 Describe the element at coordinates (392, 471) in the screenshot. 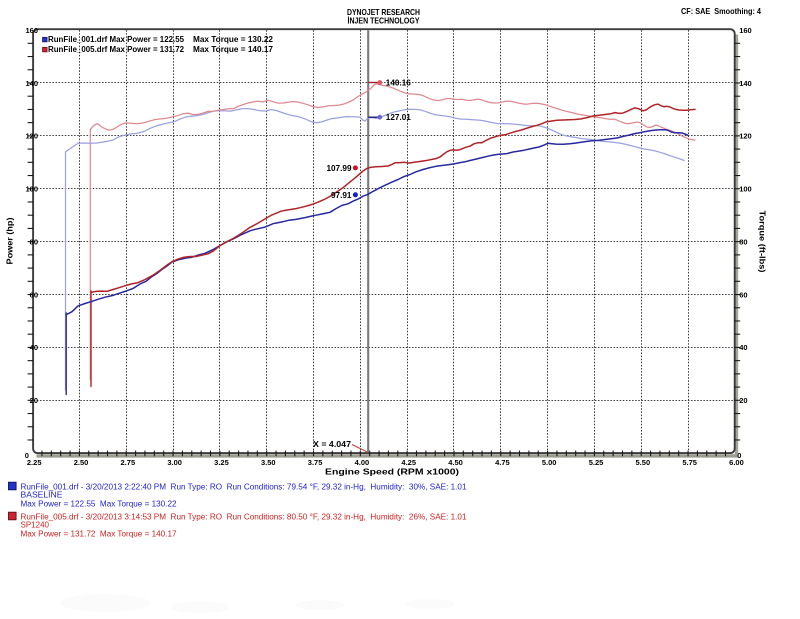

I see `svg-text: Engine Speed (RPM x1000)` at that location.